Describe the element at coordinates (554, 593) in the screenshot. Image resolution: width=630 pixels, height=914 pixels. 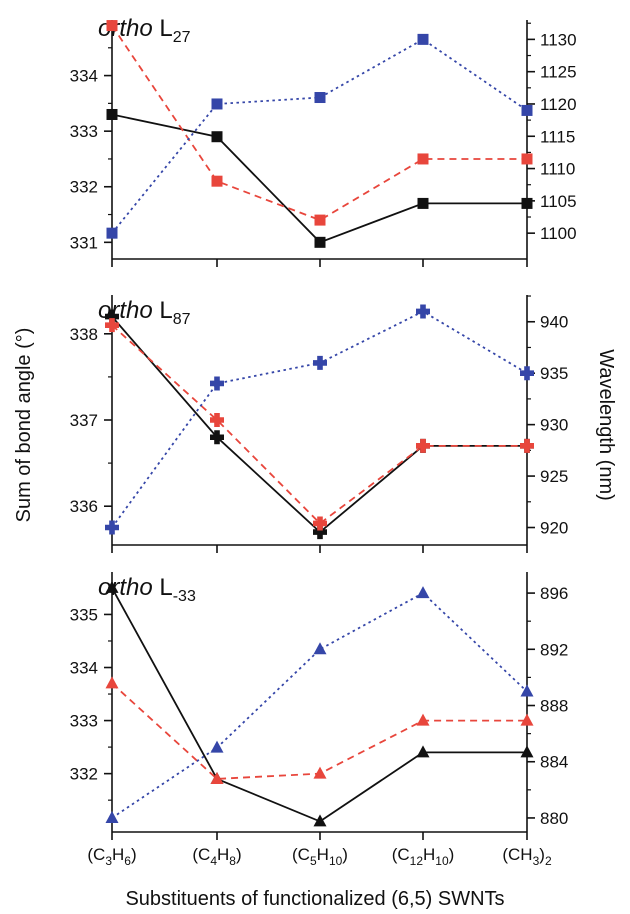
I see `right-tick-label: 896` at that location.